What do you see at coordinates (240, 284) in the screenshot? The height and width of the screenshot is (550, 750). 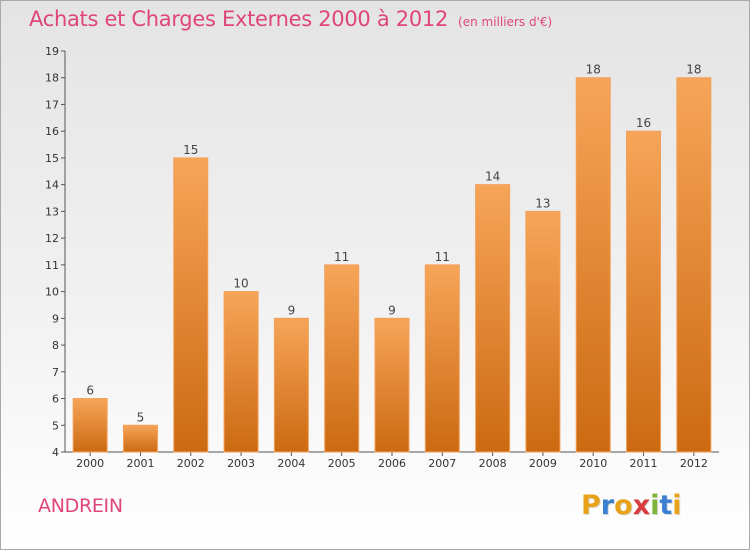 I see `data-label: 10` at bounding box center [240, 284].